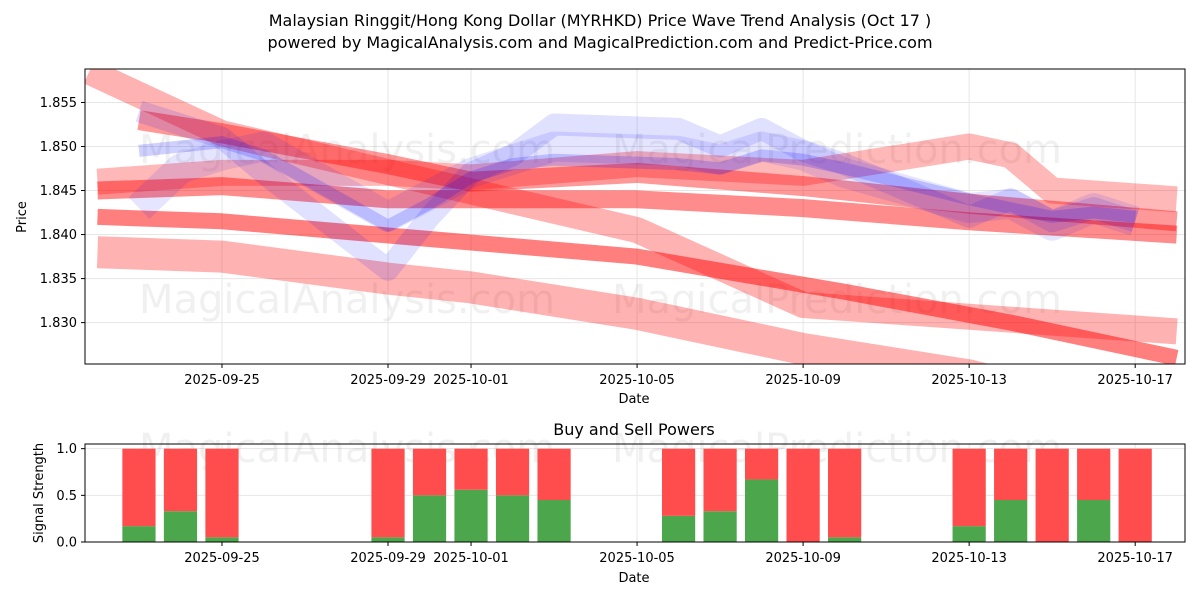 The height and width of the screenshot is (600, 1200). Describe the element at coordinates (388, 558) in the screenshot. I see `buy-sell-x-tick-label: 2025-09-29` at that location.